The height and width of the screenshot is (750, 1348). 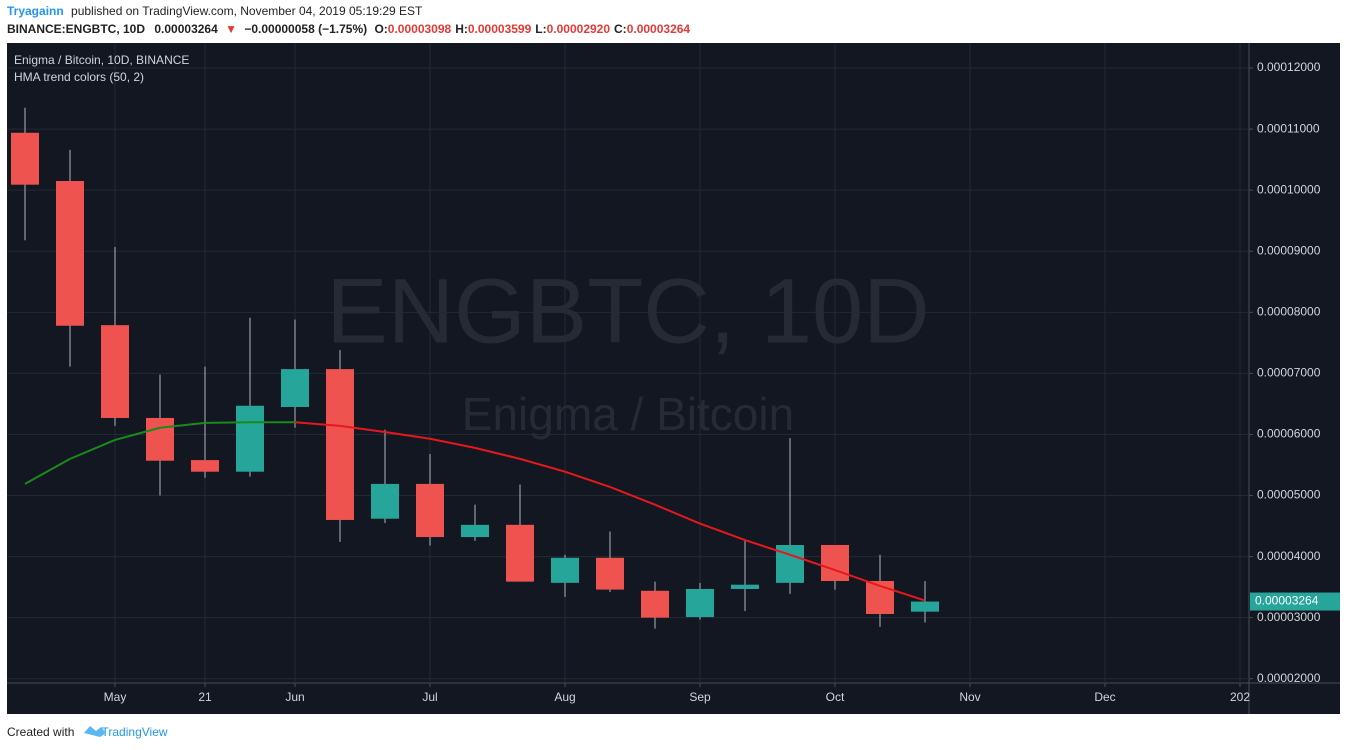 I want to click on x-tick-label: Oct, so click(x=835, y=697).